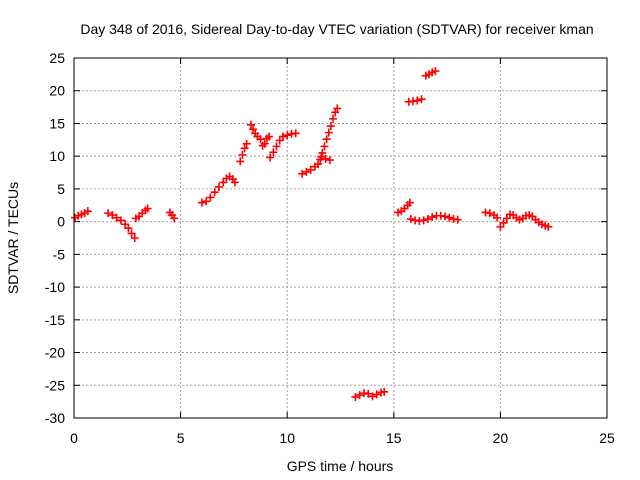  What do you see at coordinates (13, 238) in the screenshot?
I see `y-axis-label: SDTVAR / TECUs` at bounding box center [13, 238].